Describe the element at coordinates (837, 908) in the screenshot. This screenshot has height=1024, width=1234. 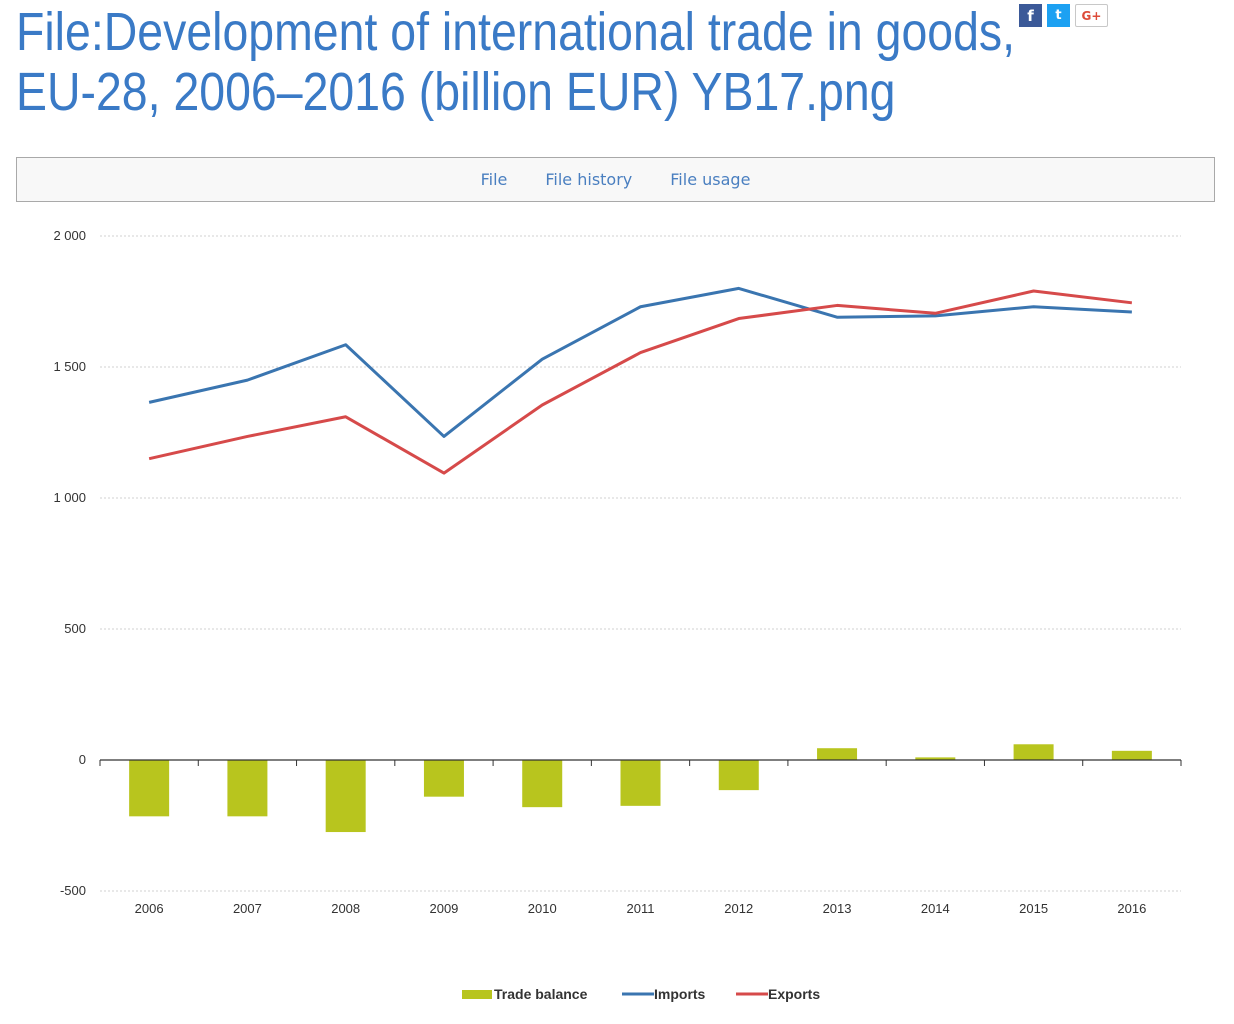
I see `x-tick-label: 2013` at that location.